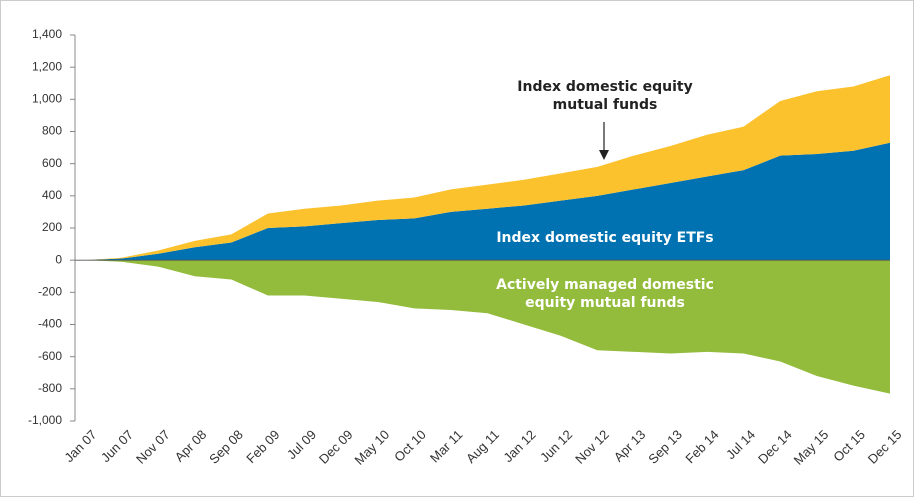  What do you see at coordinates (117, 446) in the screenshot?
I see `x-tick-label: Jun 07` at bounding box center [117, 446].